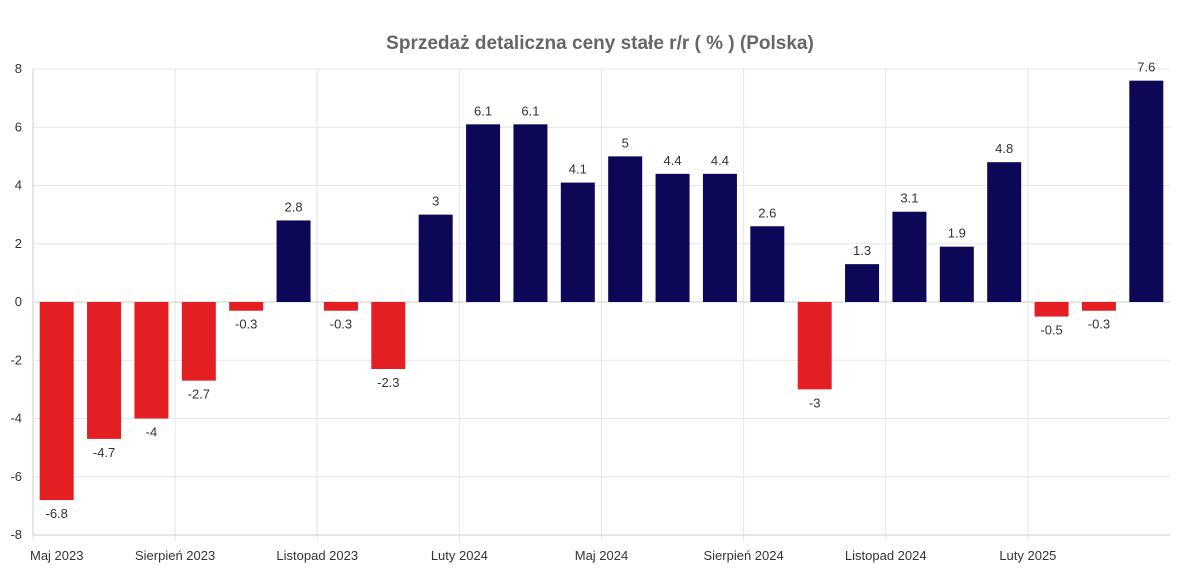 This screenshot has height=569, width=1200. What do you see at coordinates (18, 126) in the screenshot?
I see `y-tick-label: 6` at bounding box center [18, 126].